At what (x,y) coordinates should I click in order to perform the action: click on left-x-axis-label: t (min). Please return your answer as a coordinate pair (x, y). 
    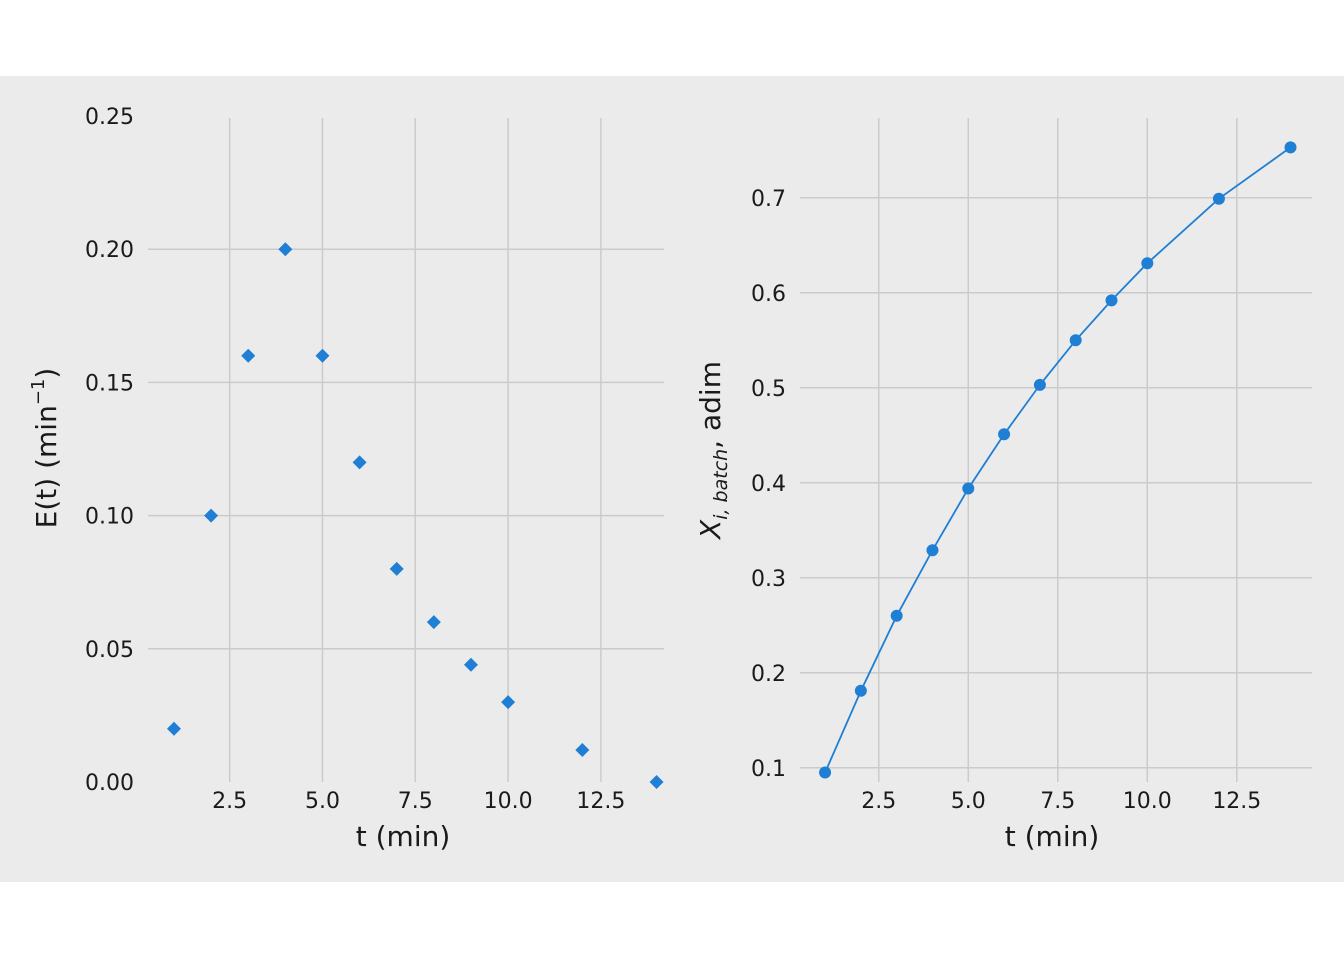
    Looking at the image, I should click on (403, 836).